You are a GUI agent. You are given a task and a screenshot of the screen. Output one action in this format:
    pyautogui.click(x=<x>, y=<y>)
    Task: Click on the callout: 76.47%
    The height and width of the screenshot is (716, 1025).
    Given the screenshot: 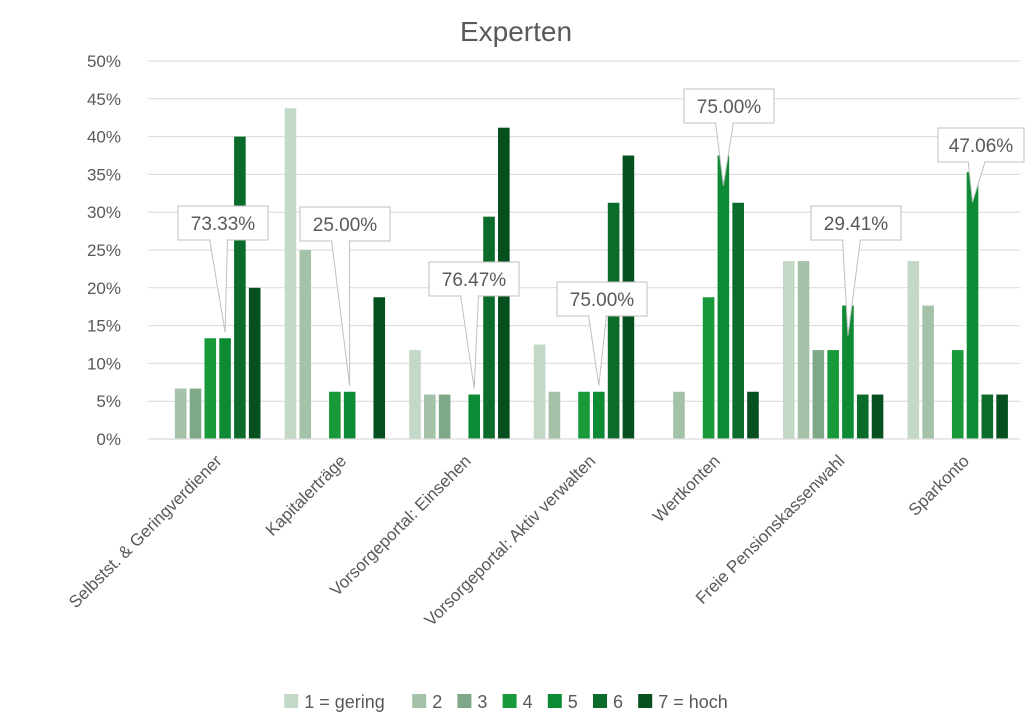 What is the action you would take?
    pyautogui.click(x=474, y=325)
    